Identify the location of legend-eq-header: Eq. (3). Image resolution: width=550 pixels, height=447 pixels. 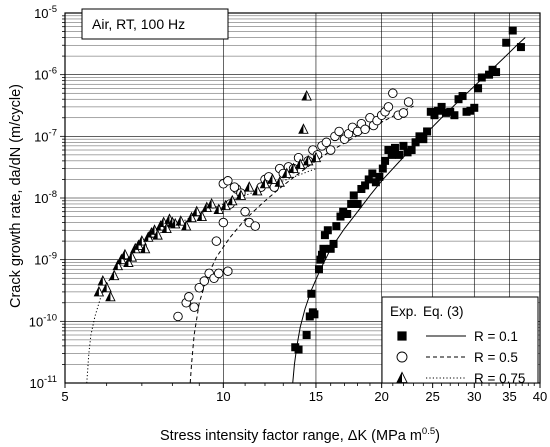
(443, 311).